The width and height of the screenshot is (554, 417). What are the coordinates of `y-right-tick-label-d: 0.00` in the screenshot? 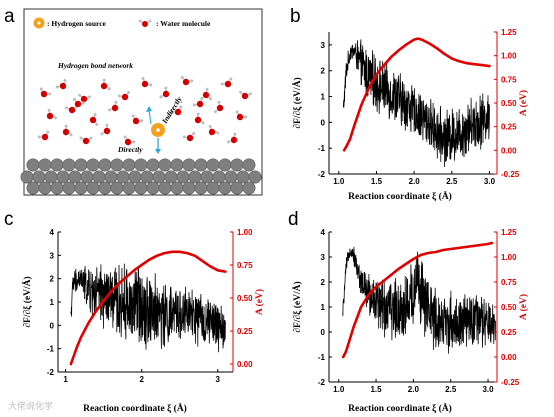 It's located at (509, 357).